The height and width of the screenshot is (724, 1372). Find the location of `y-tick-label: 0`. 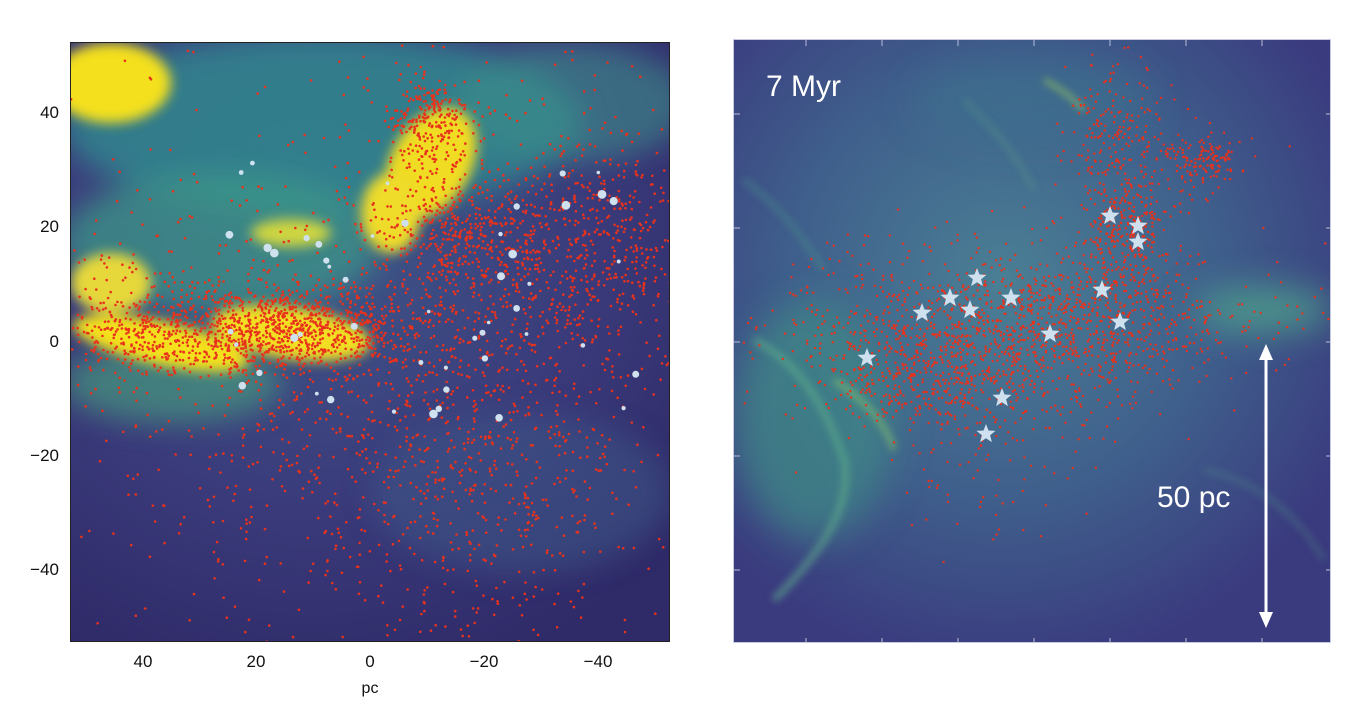

y-tick-label: 0 is located at coordinates (54, 341).